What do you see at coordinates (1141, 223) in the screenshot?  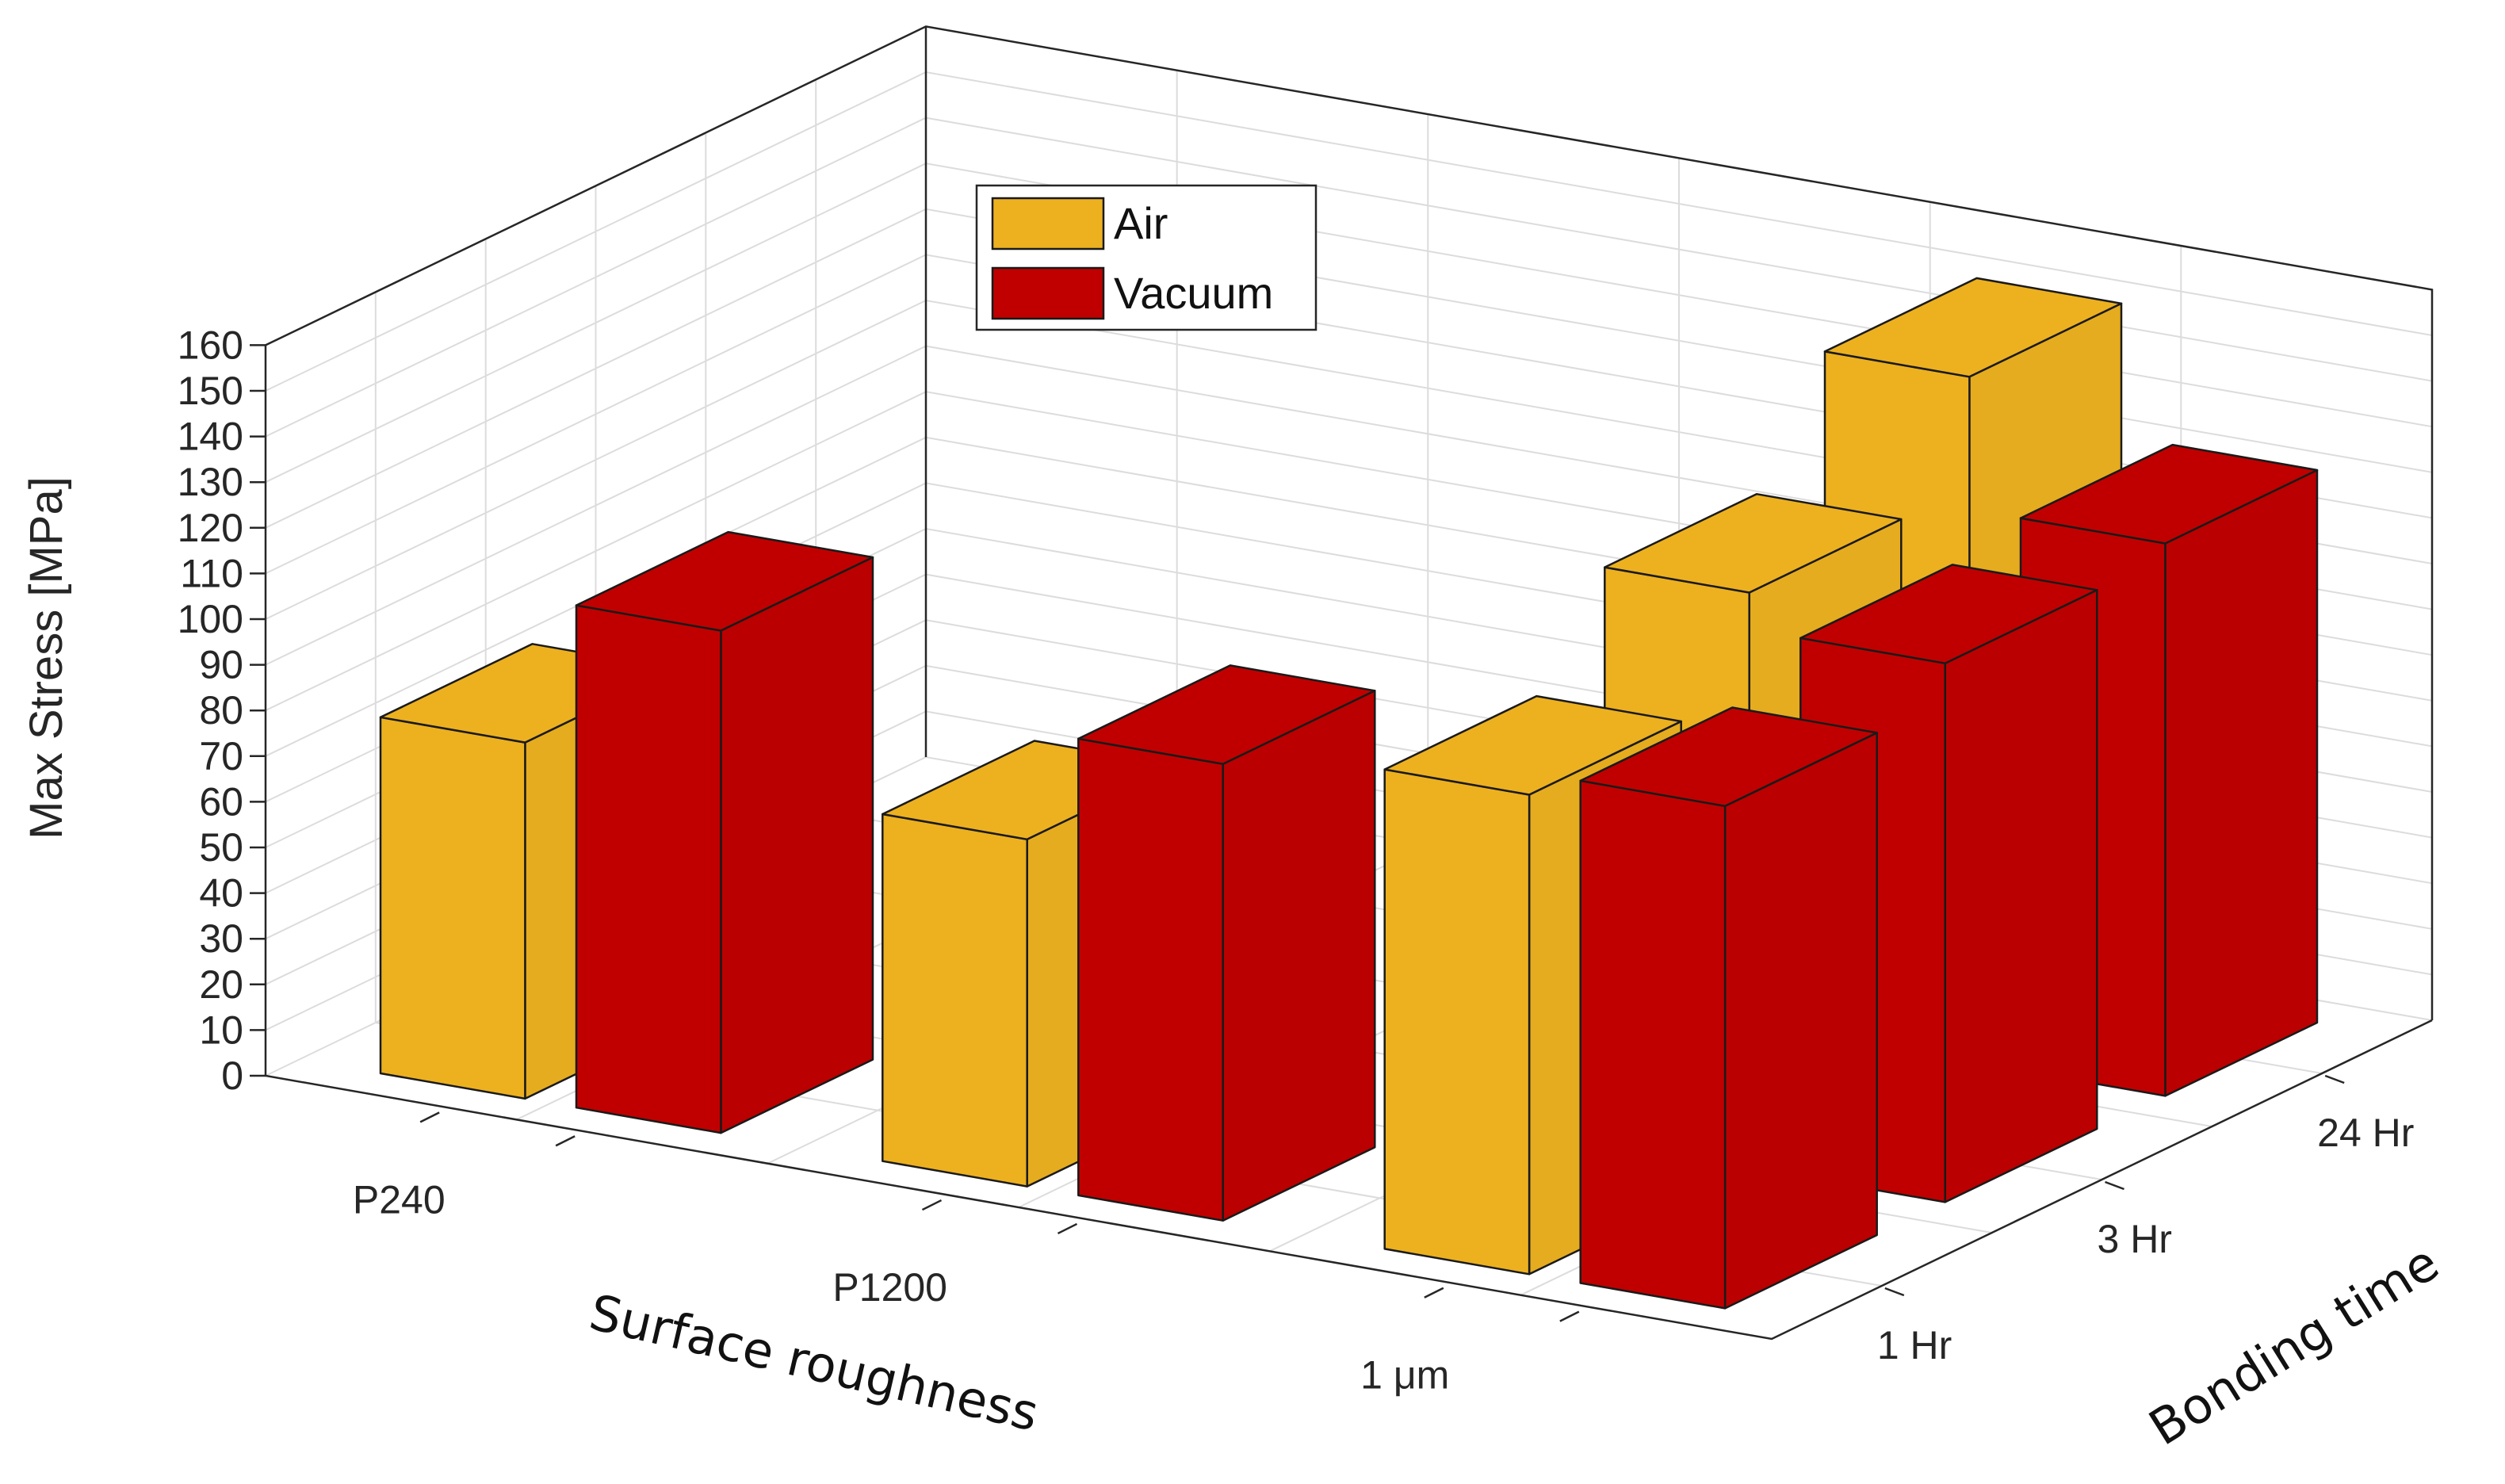 I see `legend-label-air: Air` at bounding box center [1141, 223].